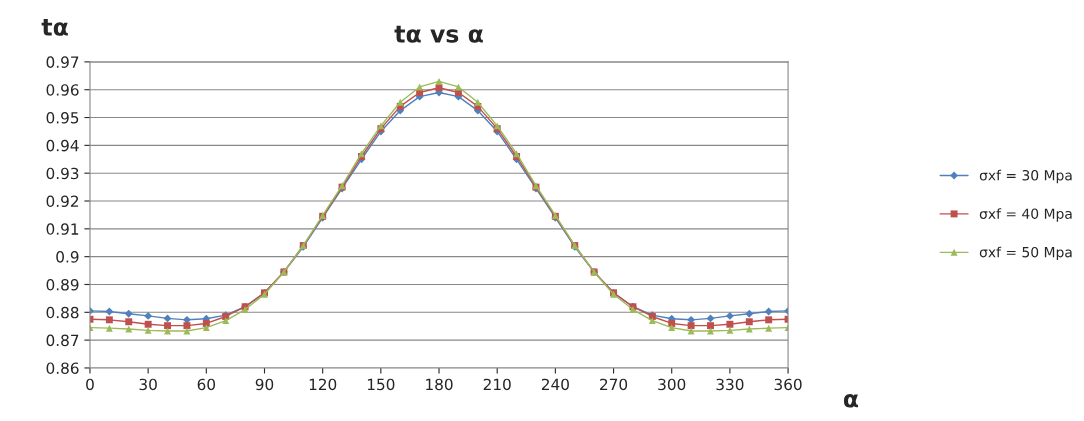  I want to click on x-tick-label: 240, so click(555, 384).